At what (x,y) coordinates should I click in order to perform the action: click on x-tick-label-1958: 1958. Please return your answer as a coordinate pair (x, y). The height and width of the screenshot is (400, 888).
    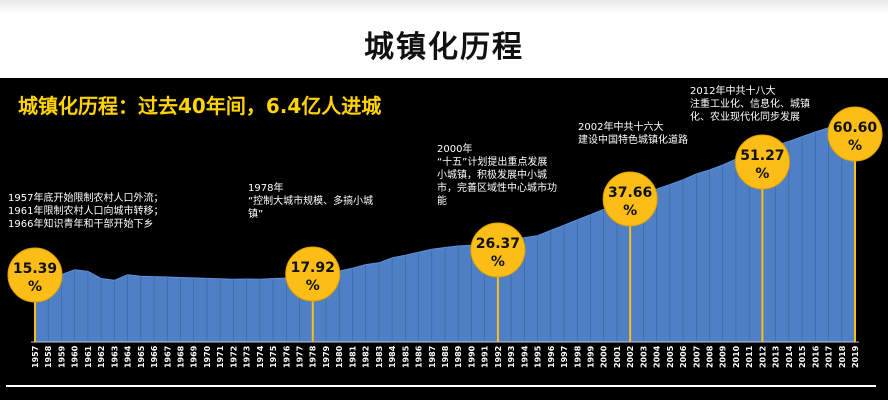
    Looking at the image, I should click on (48, 356).